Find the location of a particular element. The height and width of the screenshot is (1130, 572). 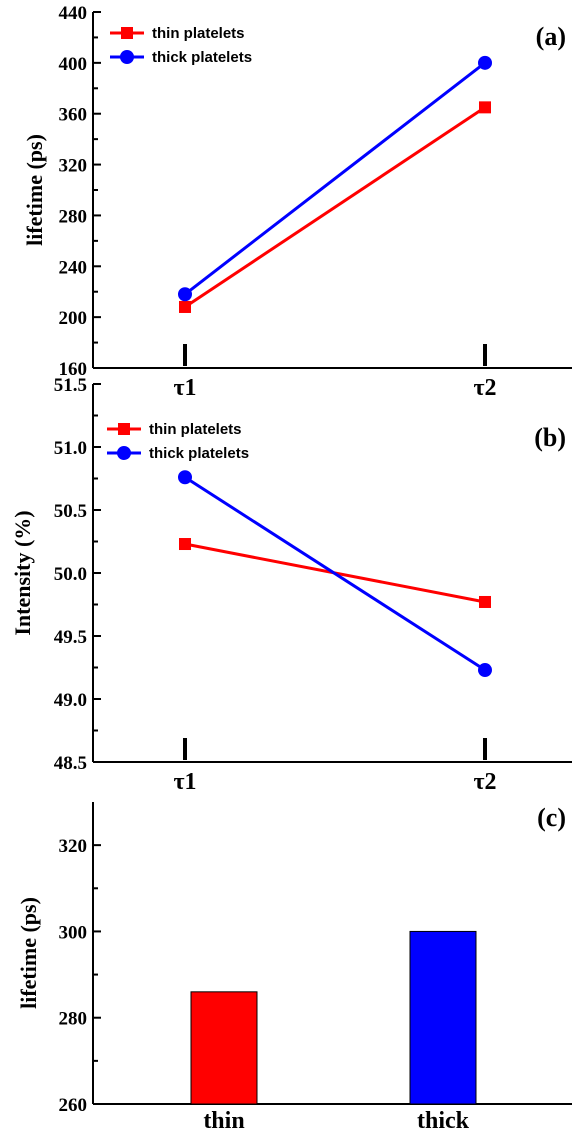

y-tick-label: 360 is located at coordinates (73, 115).